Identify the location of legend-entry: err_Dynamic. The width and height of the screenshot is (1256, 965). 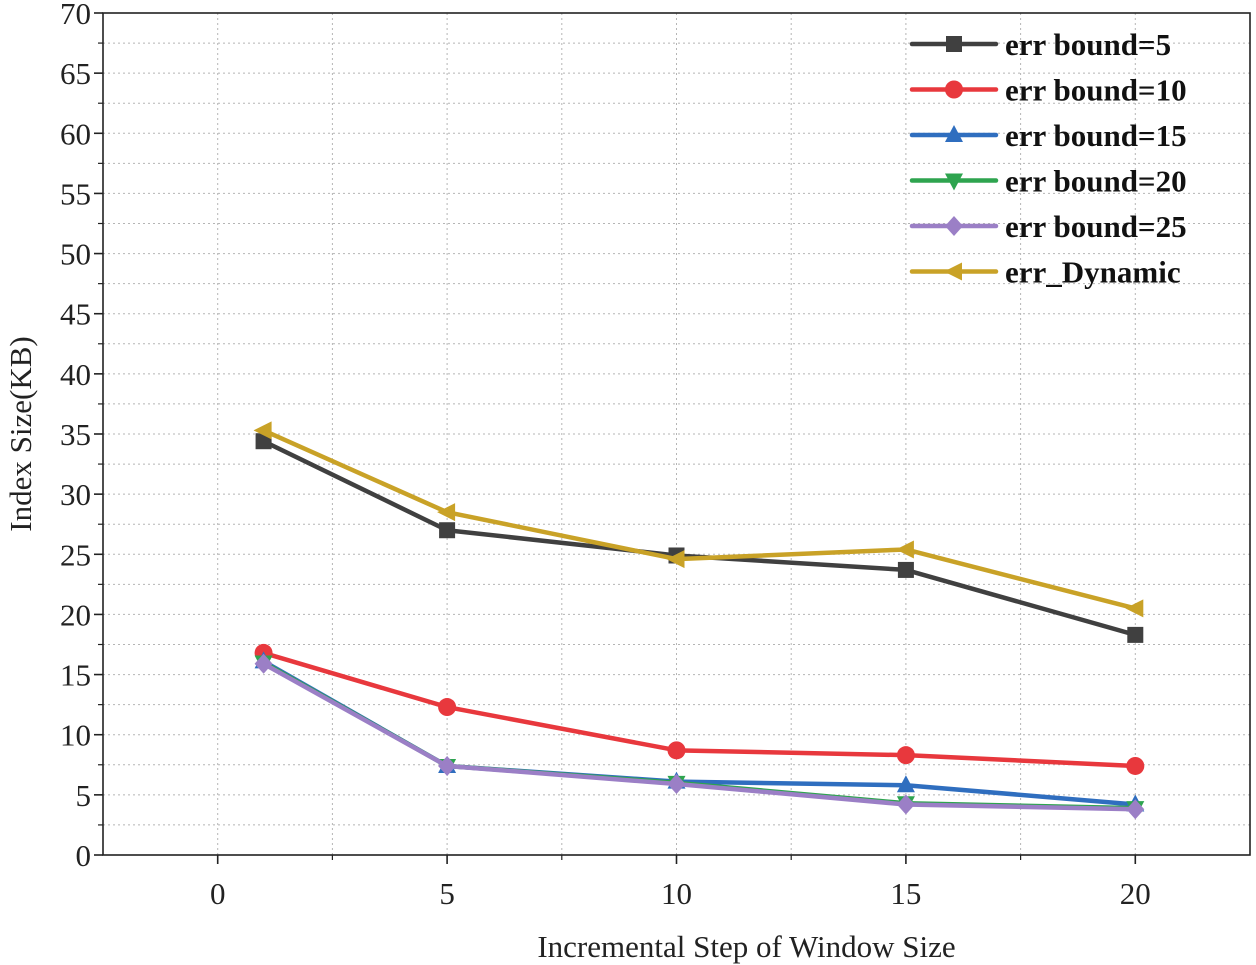
(1045, 272).